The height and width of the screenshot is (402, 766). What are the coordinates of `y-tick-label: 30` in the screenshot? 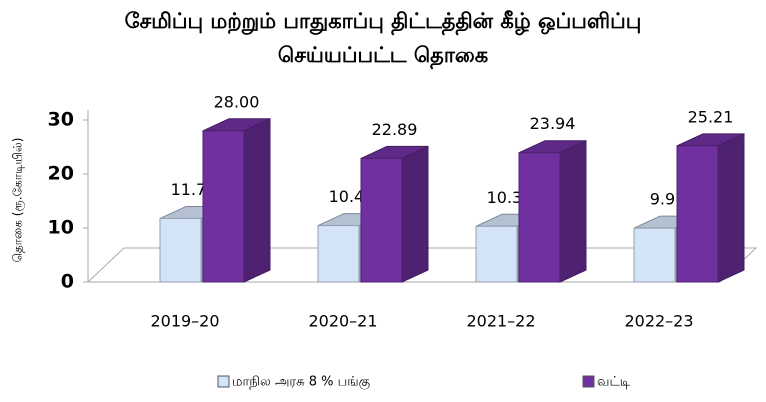 It's located at (61, 120).